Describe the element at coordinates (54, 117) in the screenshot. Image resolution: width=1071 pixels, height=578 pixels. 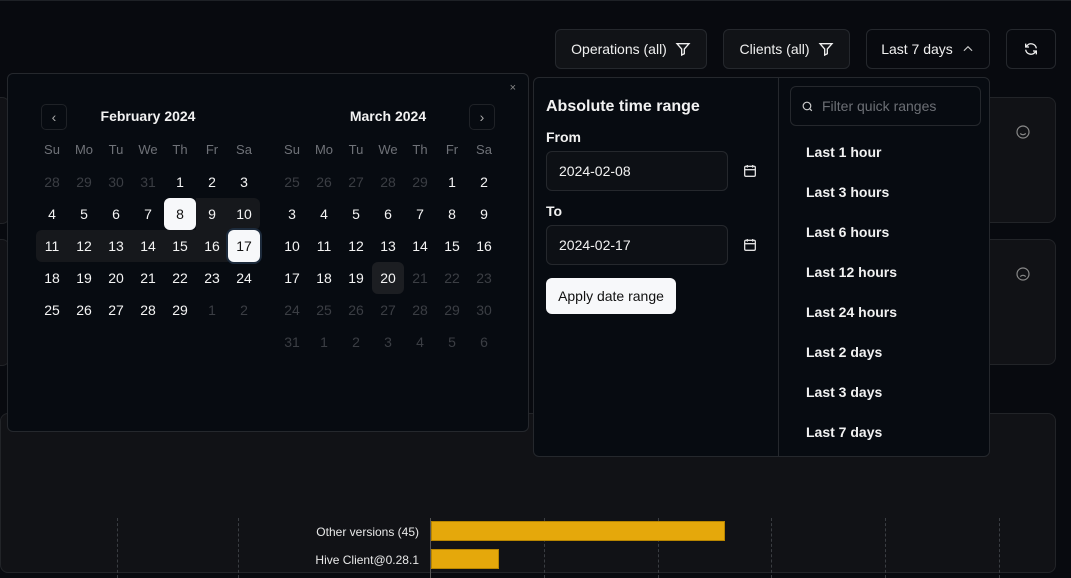
I see `previous-month-button: ‹` at that location.